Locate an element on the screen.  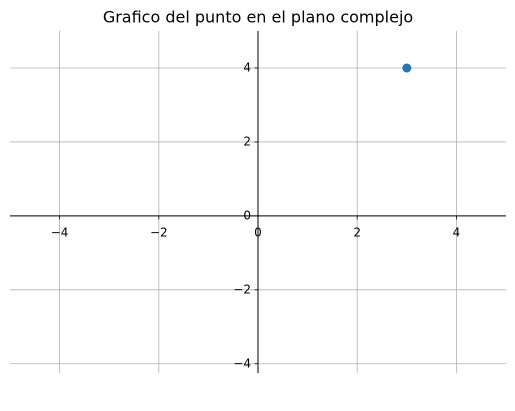
y-tick-label: 0 is located at coordinates (247, 215).